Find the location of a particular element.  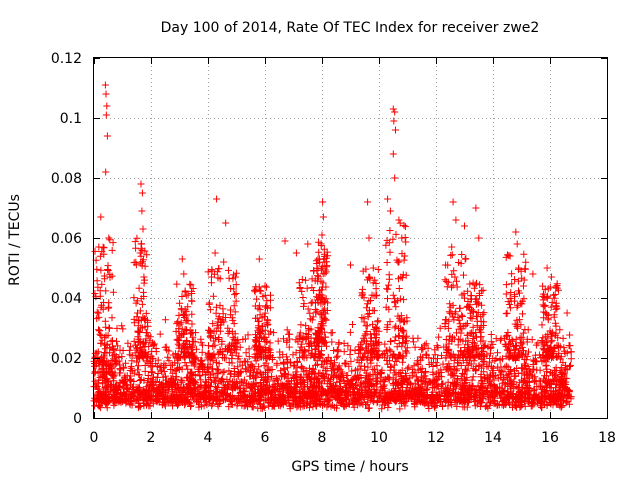

x-tick-label: 0 is located at coordinates (94, 438).